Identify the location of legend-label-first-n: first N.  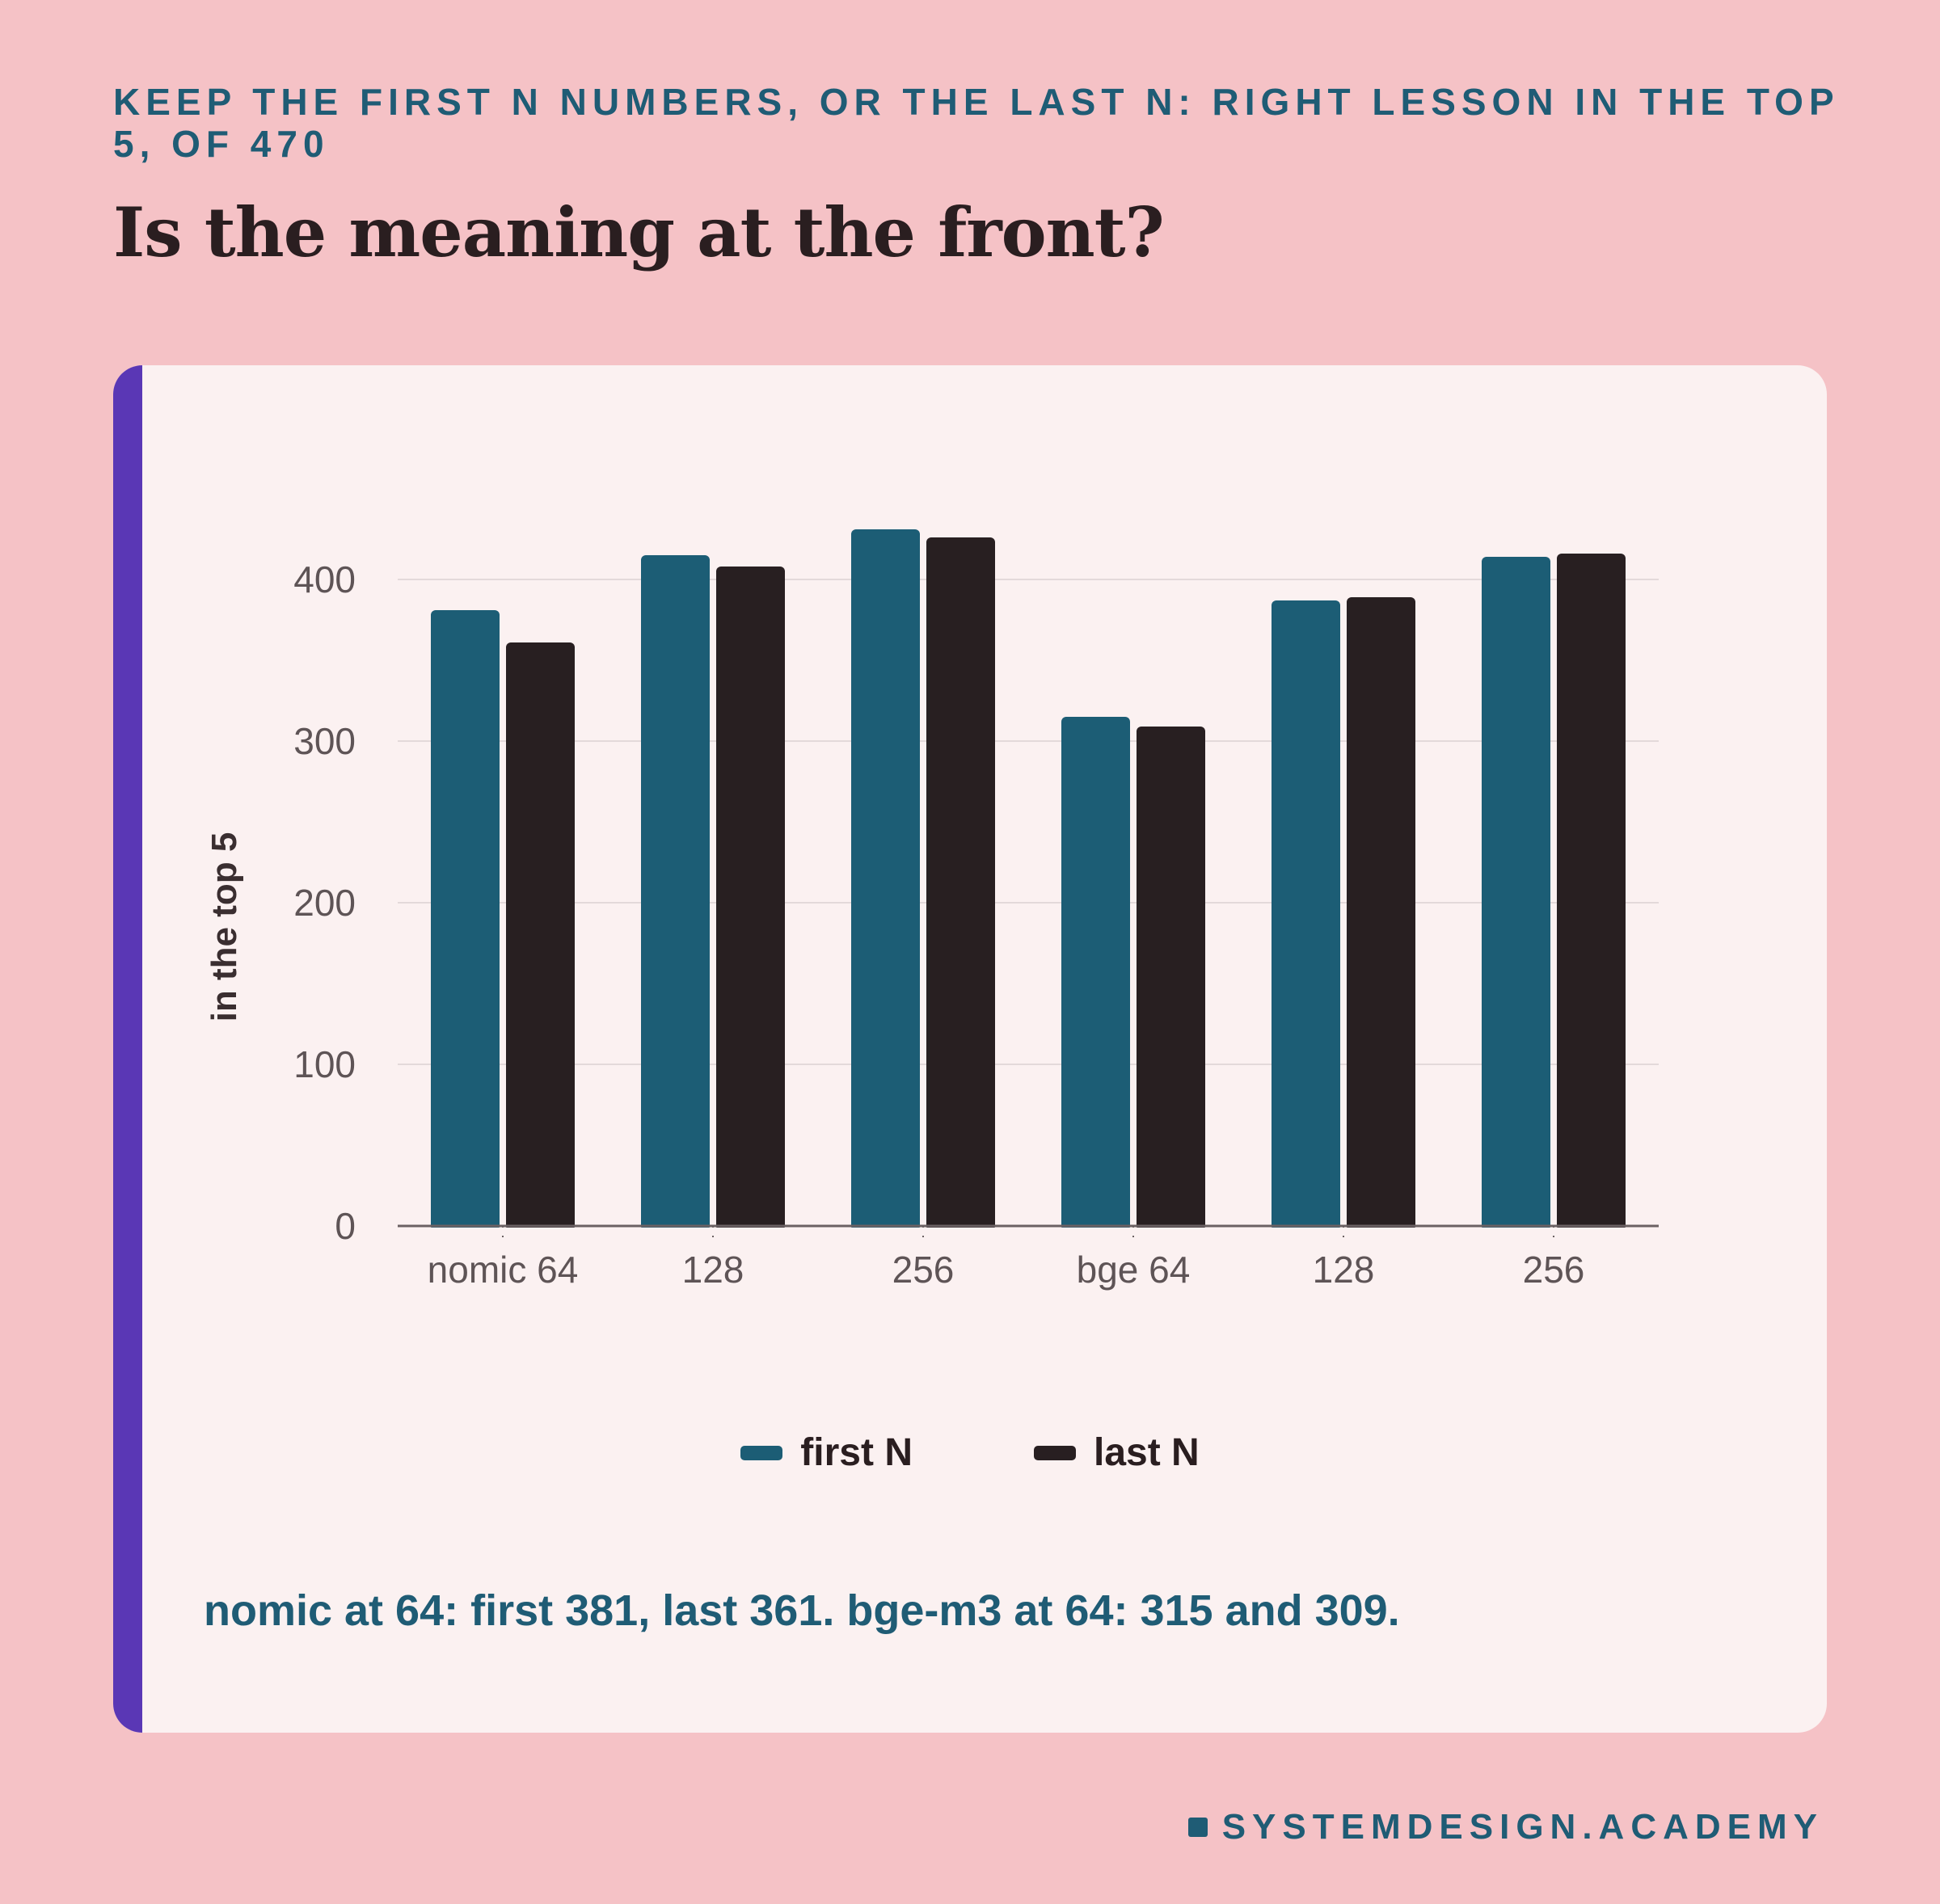
(857, 1452).